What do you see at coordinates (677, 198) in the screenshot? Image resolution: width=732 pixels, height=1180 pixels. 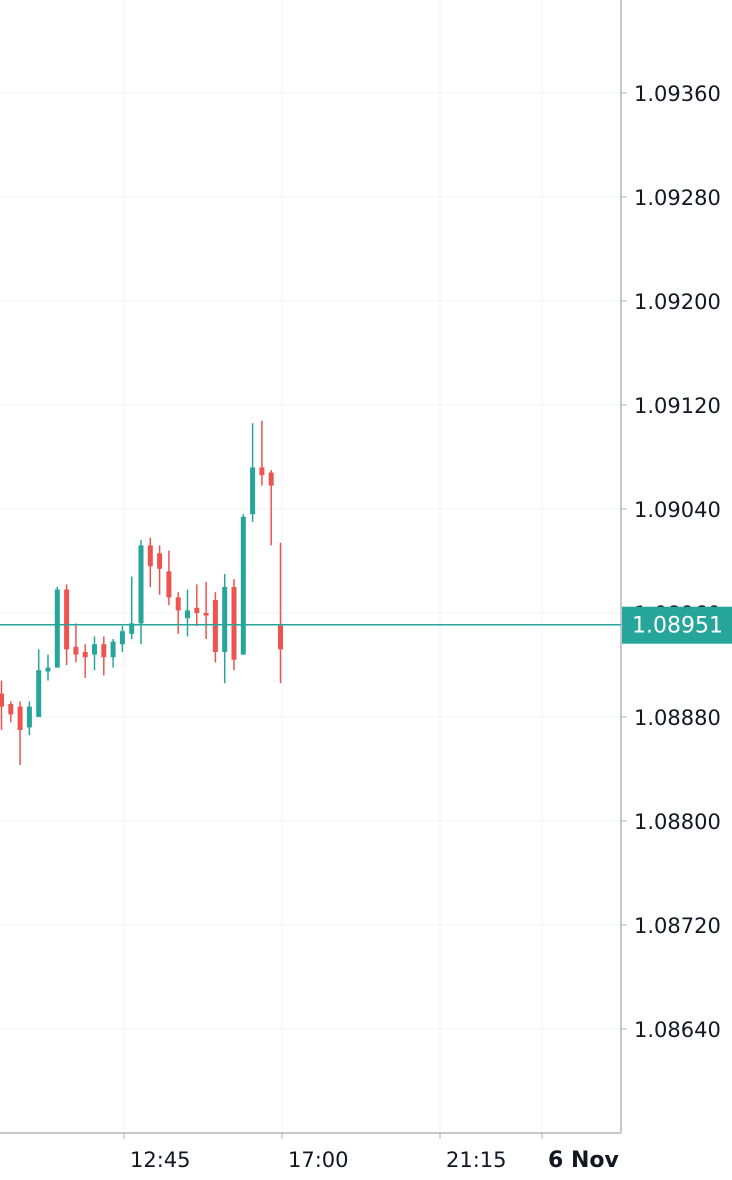 I see `y-tick-label: 1.09280` at bounding box center [677, 198].